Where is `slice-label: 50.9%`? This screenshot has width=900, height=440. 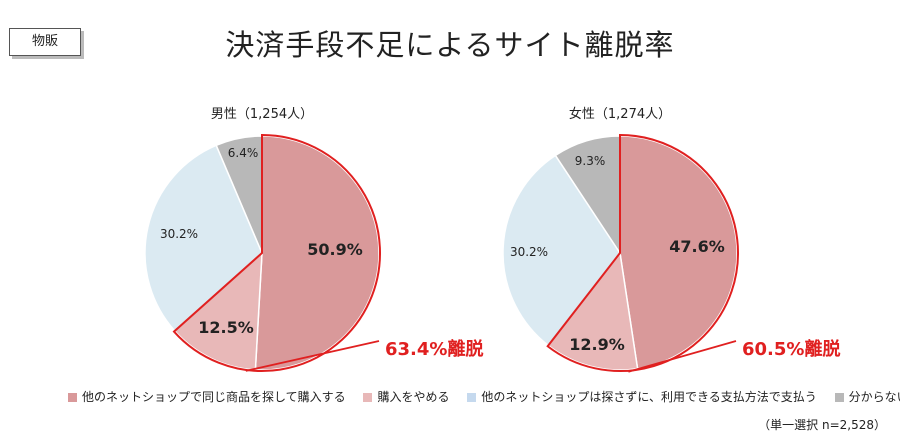 slice-label: 50.9% is located at coordinates (335, 249).